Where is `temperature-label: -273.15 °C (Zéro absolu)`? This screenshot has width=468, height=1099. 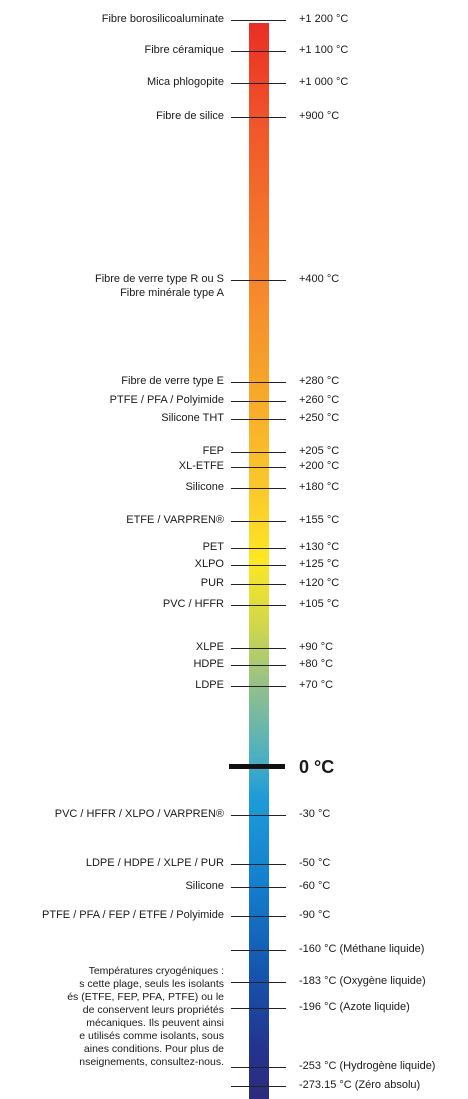
temperature-label: -273.15 °C (Zéro absolu) is located at coordinates (360, 1085).